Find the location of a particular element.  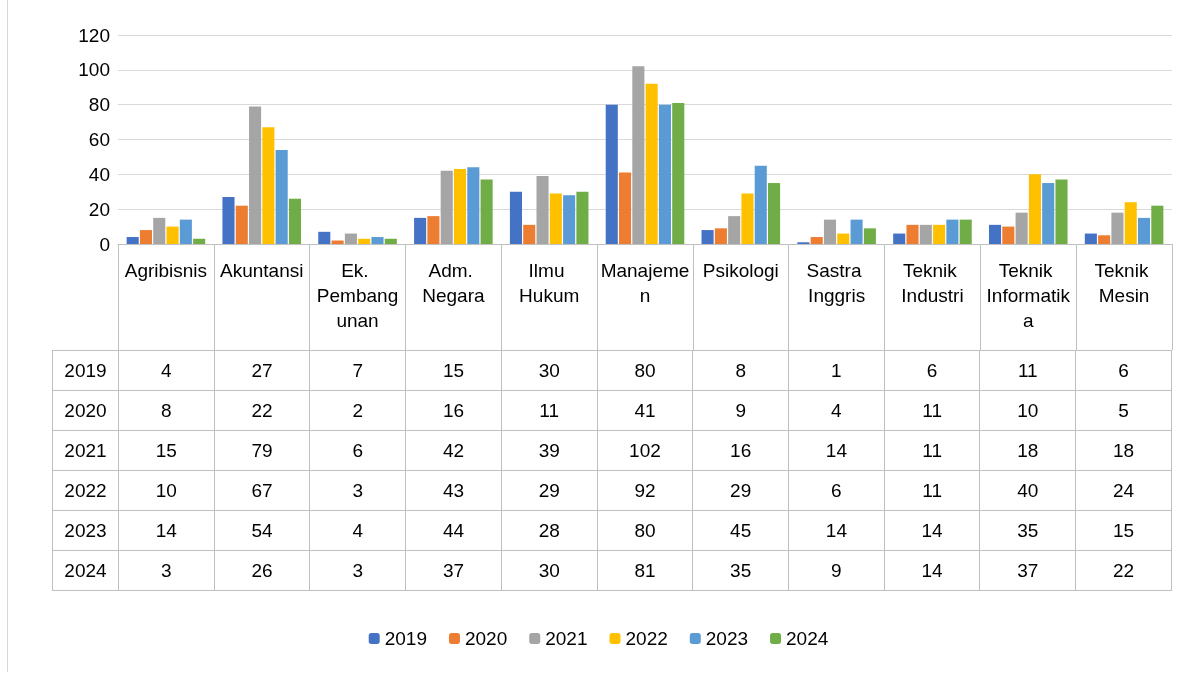

legend-label: 2023 is located at coordinates (727, 638).